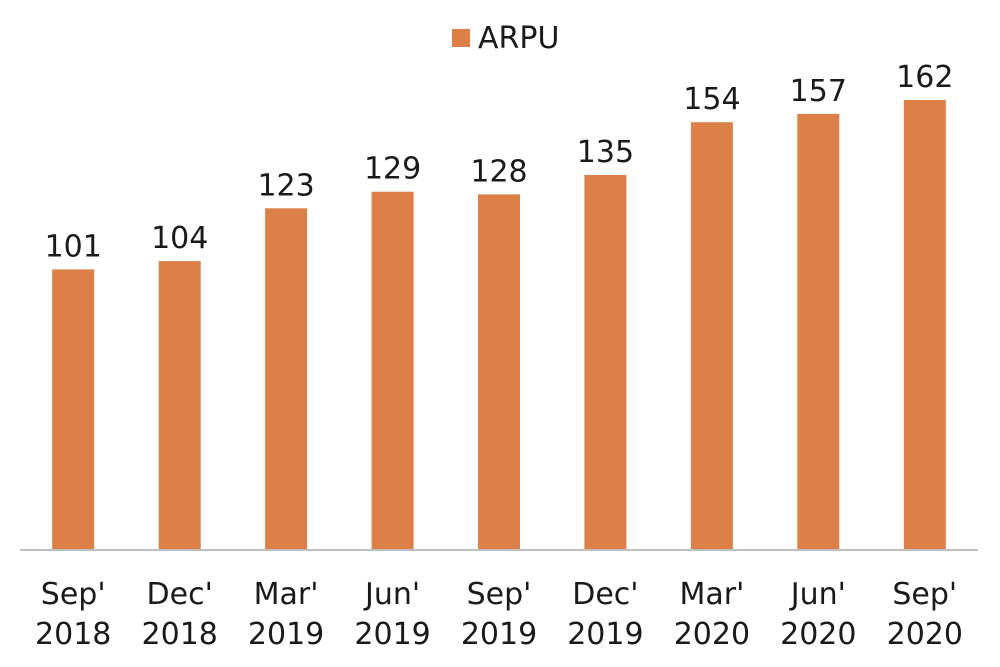 This screenshot has height=667, width=1000. Describe the element at coordinates (73, 594) in the screenshot. I see `x-tick-label-0-0: Sep'` at that location.